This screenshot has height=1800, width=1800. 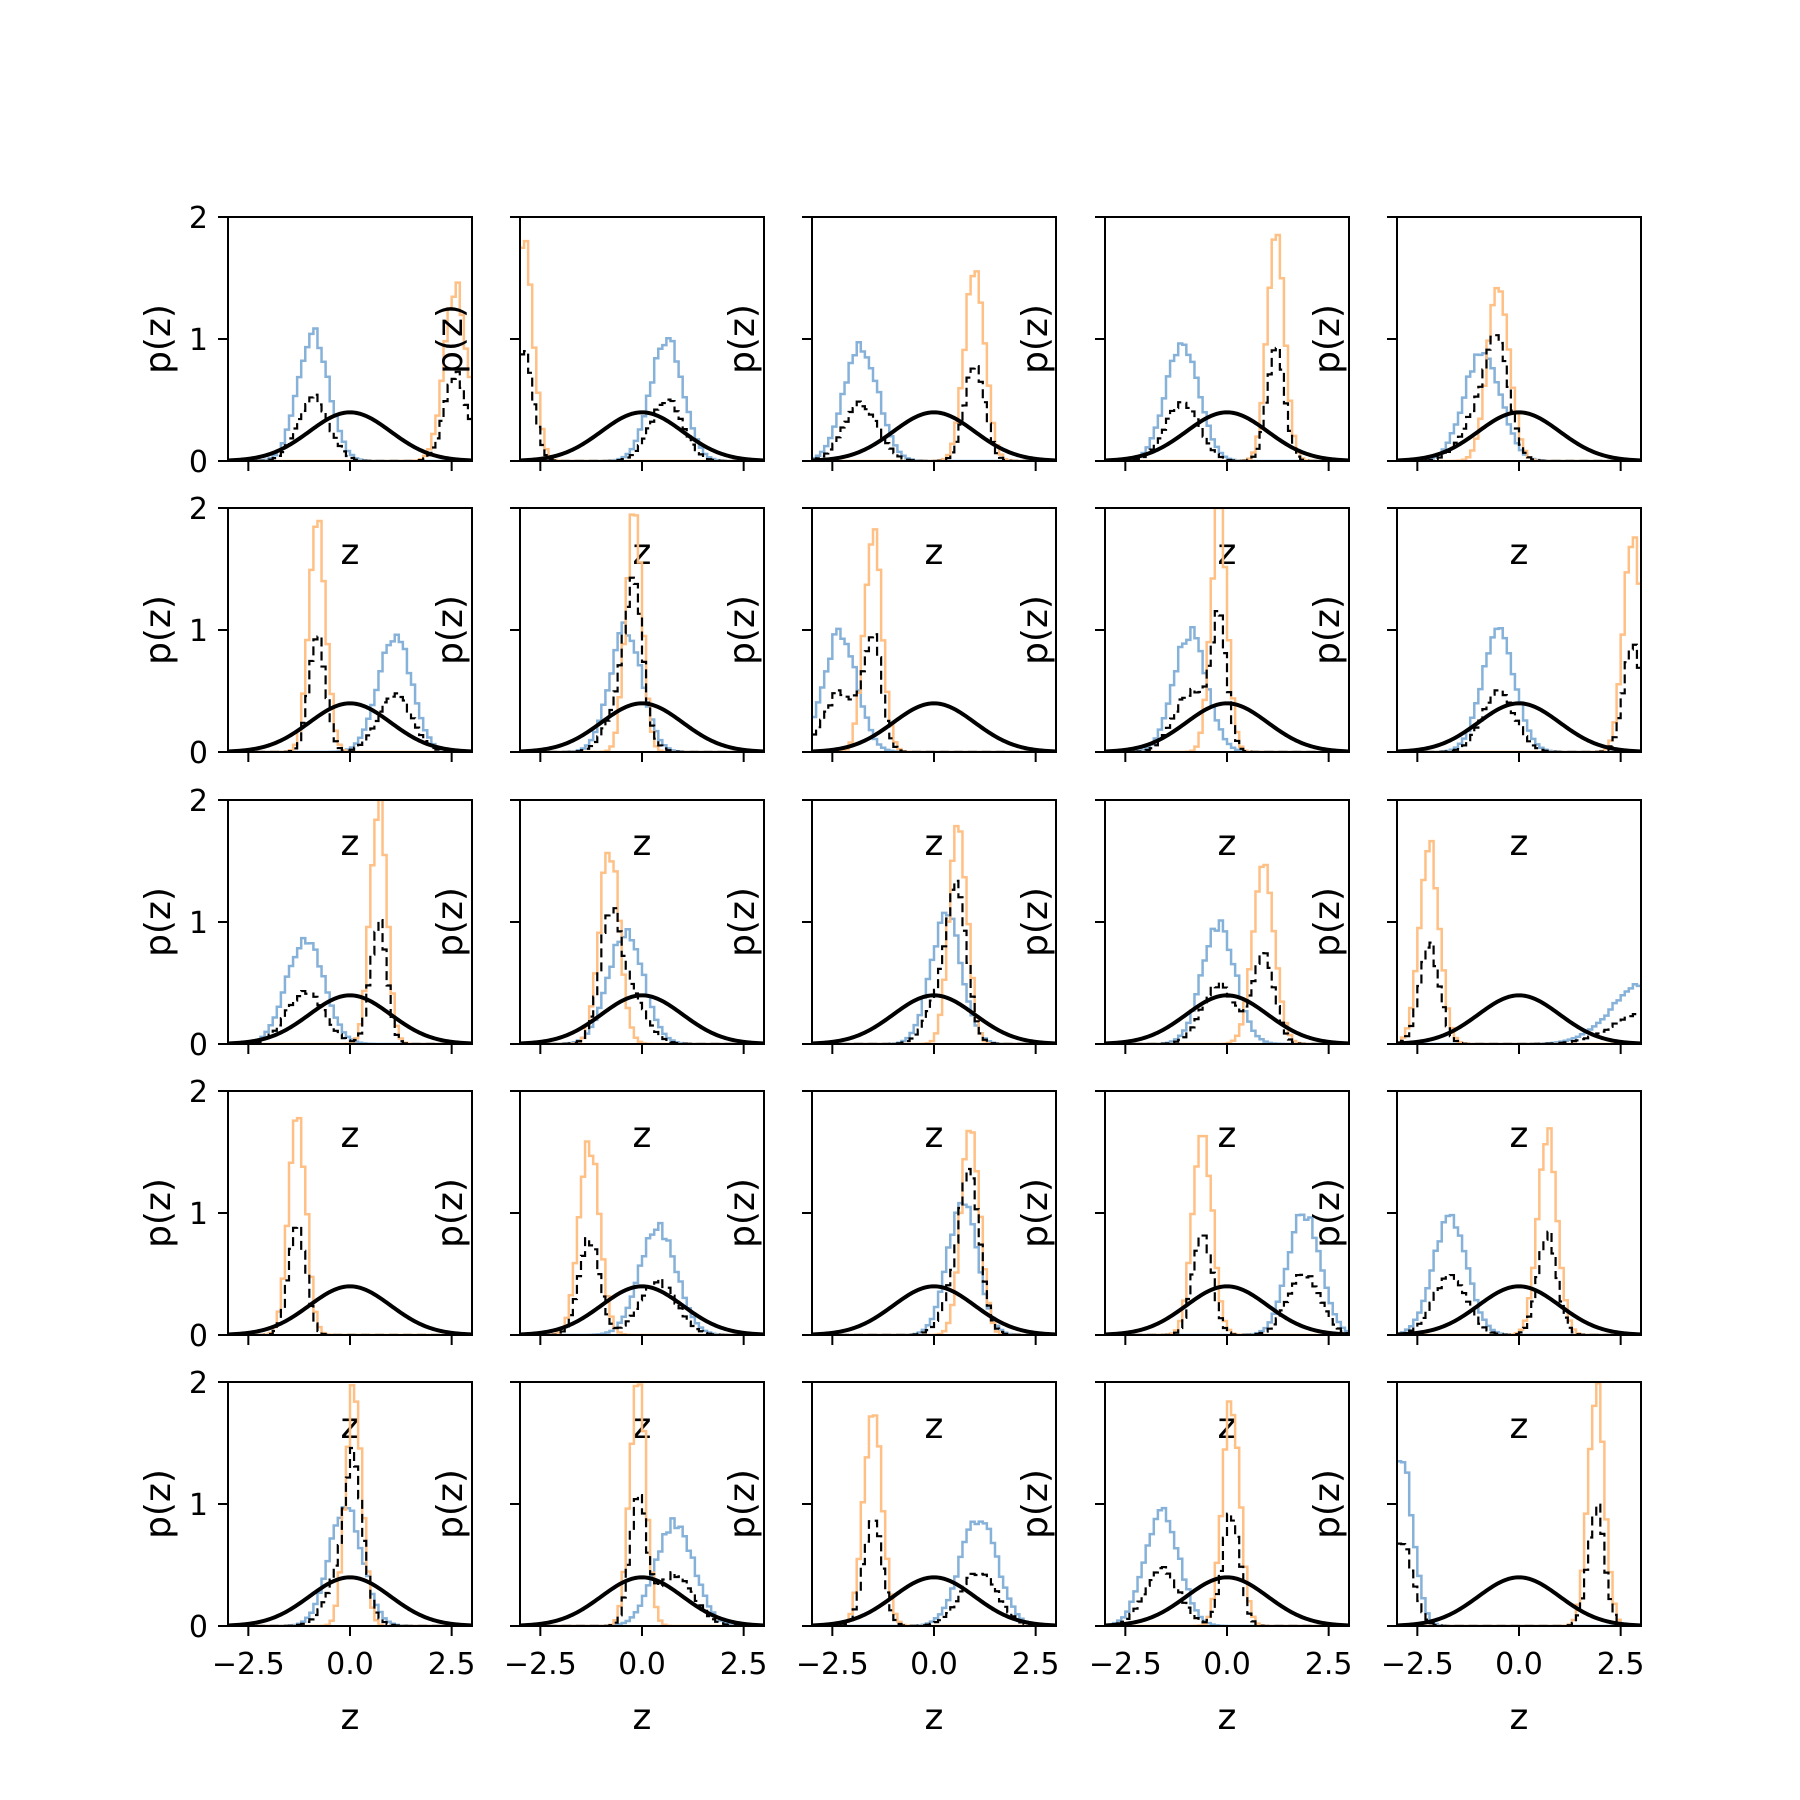 I want to click on panel: −2.5 0.0 2.5 0 1 2 z p(z), so click(x=307, y=1552).